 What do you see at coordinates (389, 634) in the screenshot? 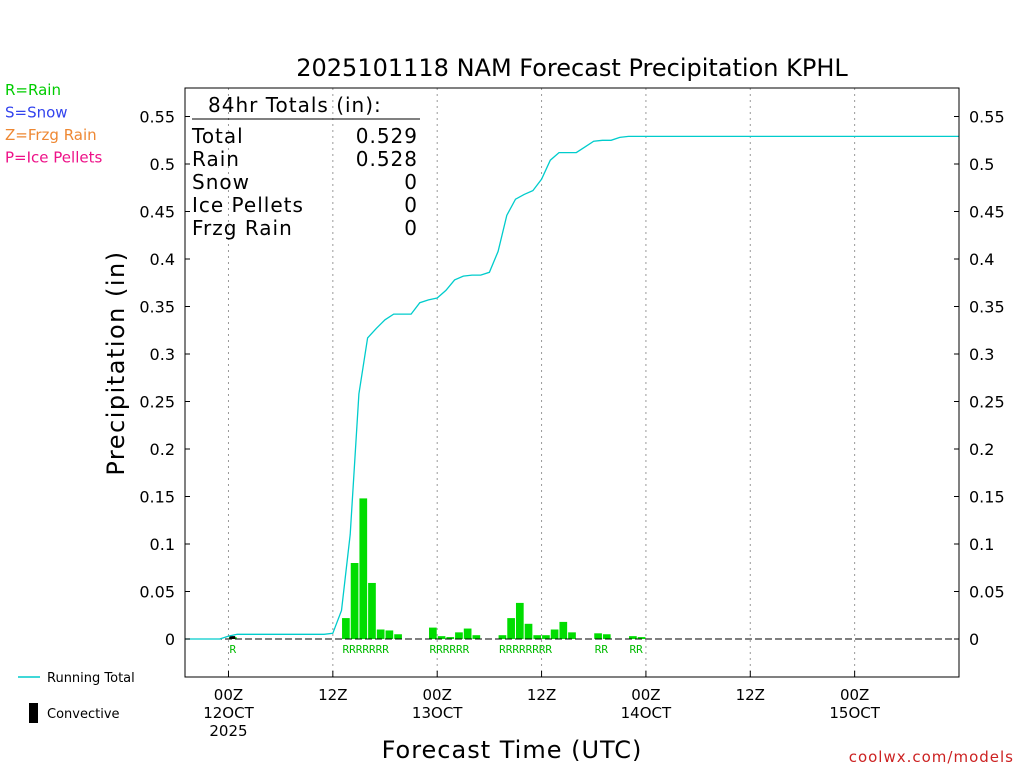
I see `precip-bar-h18` at bounding box center [389, 634].